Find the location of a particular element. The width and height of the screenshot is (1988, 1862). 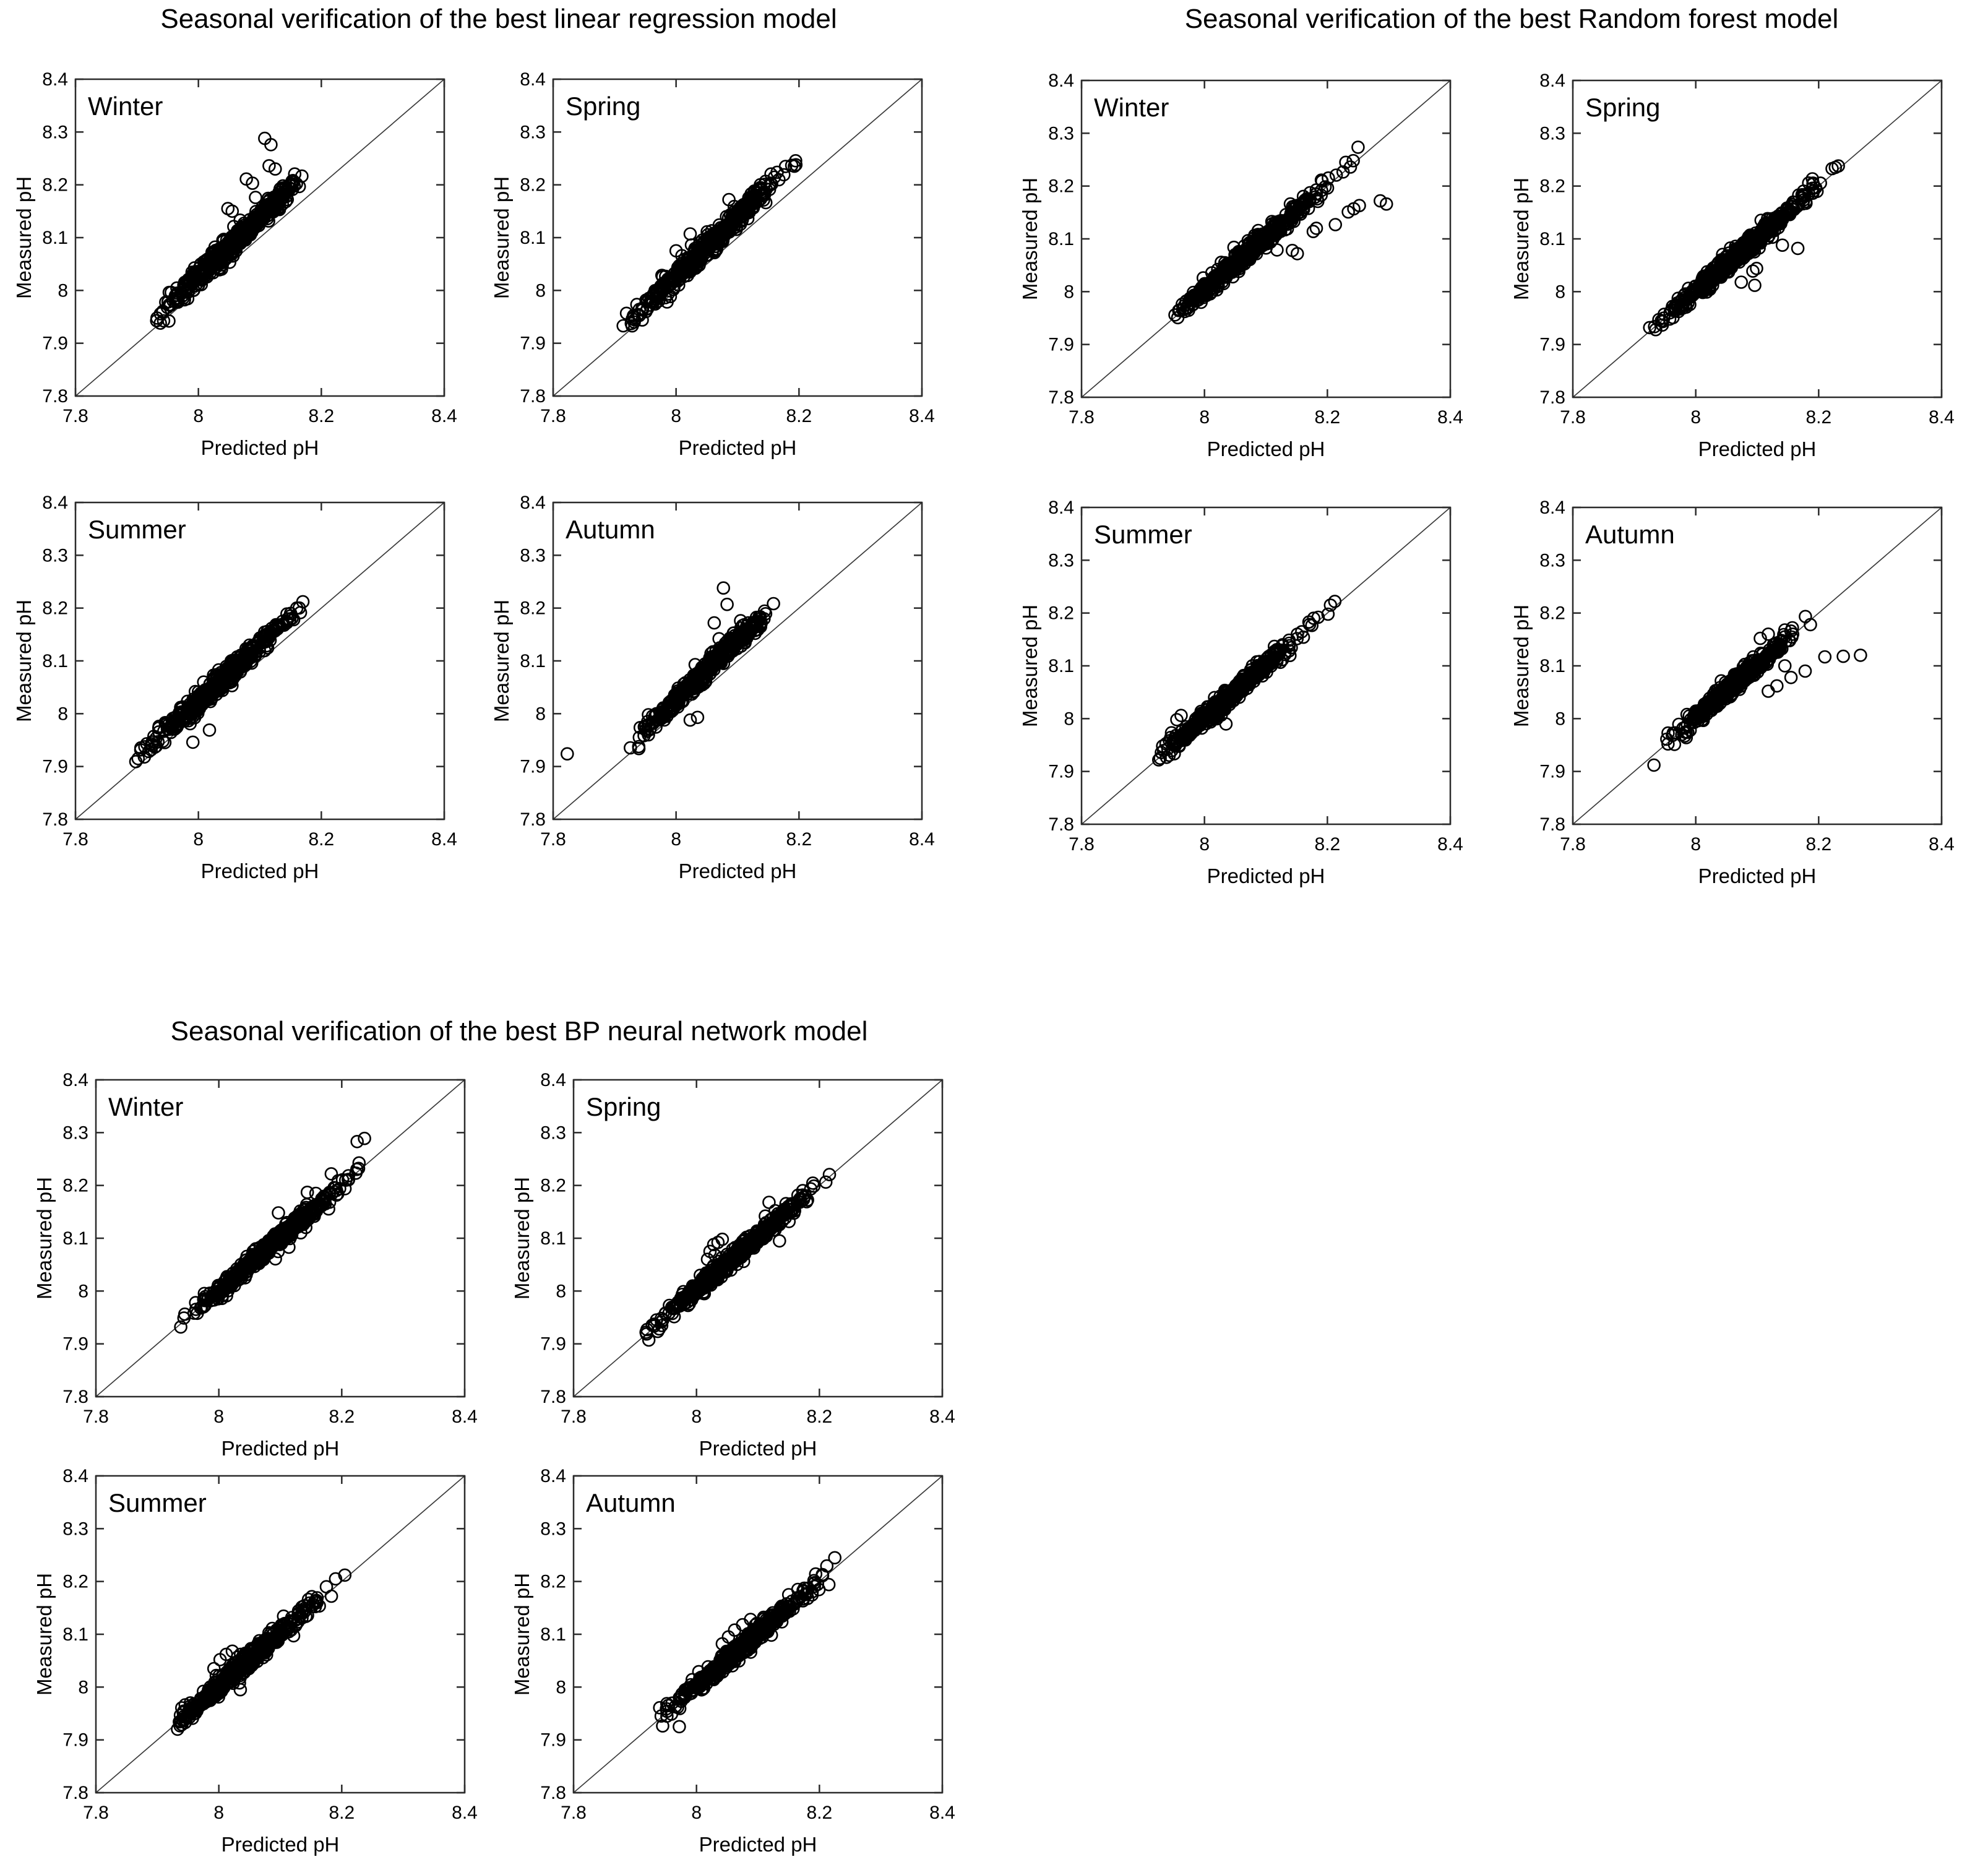

identity-line is located at coordinates (738, 238).